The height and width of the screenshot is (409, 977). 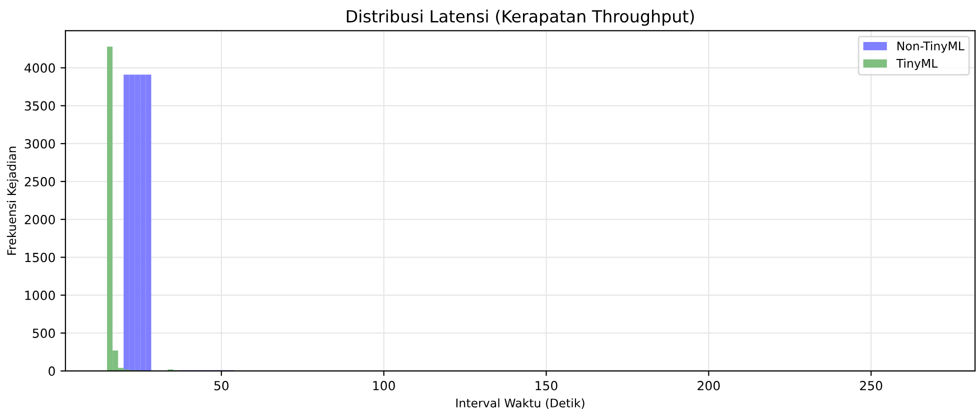 I want to click on x-tick-label: 250, so click(x=871, y=385).